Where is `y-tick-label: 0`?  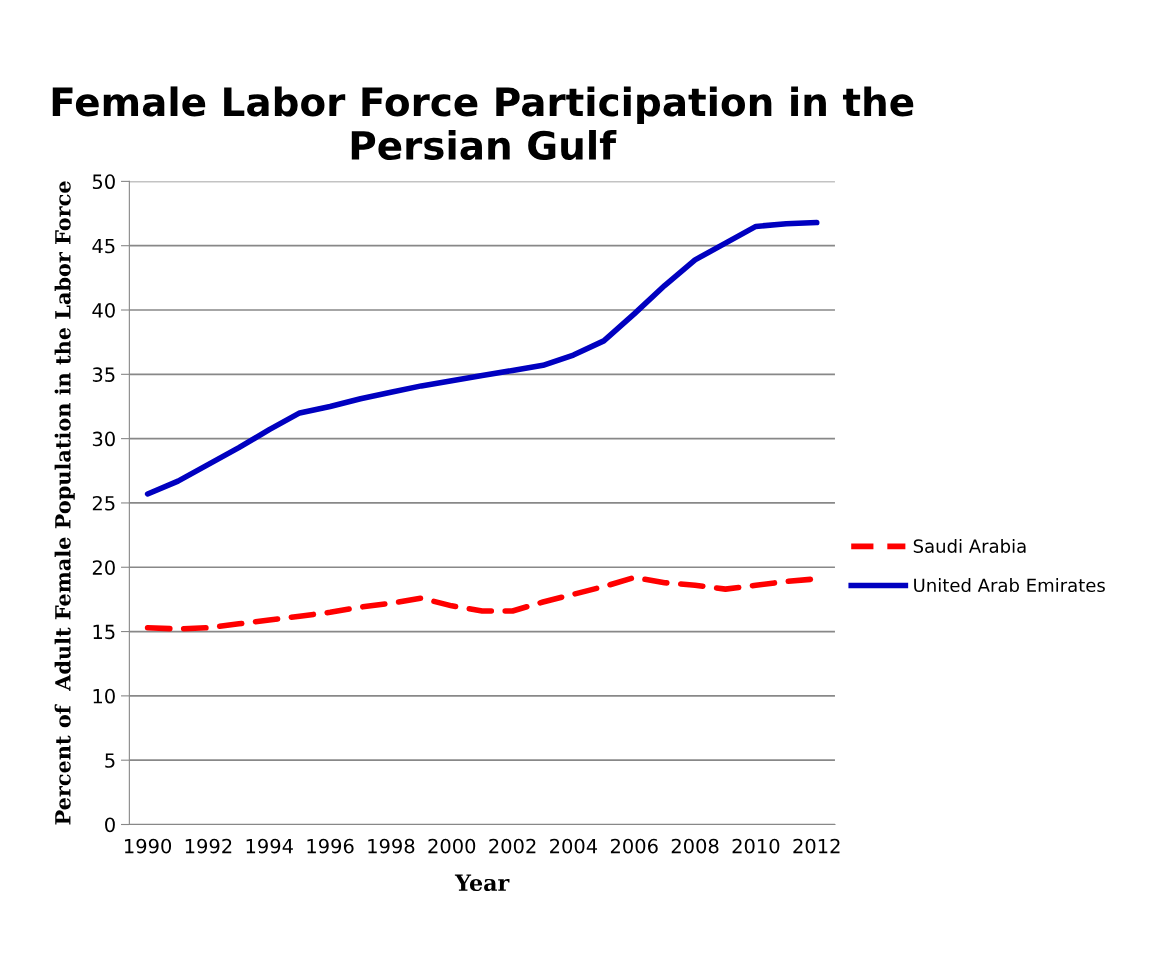 y-tick-label: 0 is located at coordinates (110, 825).